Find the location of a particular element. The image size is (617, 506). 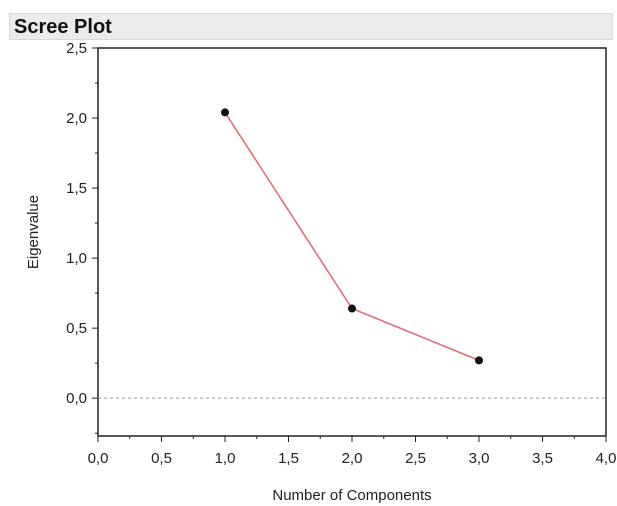

x-axis-ticks: 0,0 0,5 1,0 1,5 2,0 2,5 3,0 3,5 4,0 is located at coordinates (352, 451).